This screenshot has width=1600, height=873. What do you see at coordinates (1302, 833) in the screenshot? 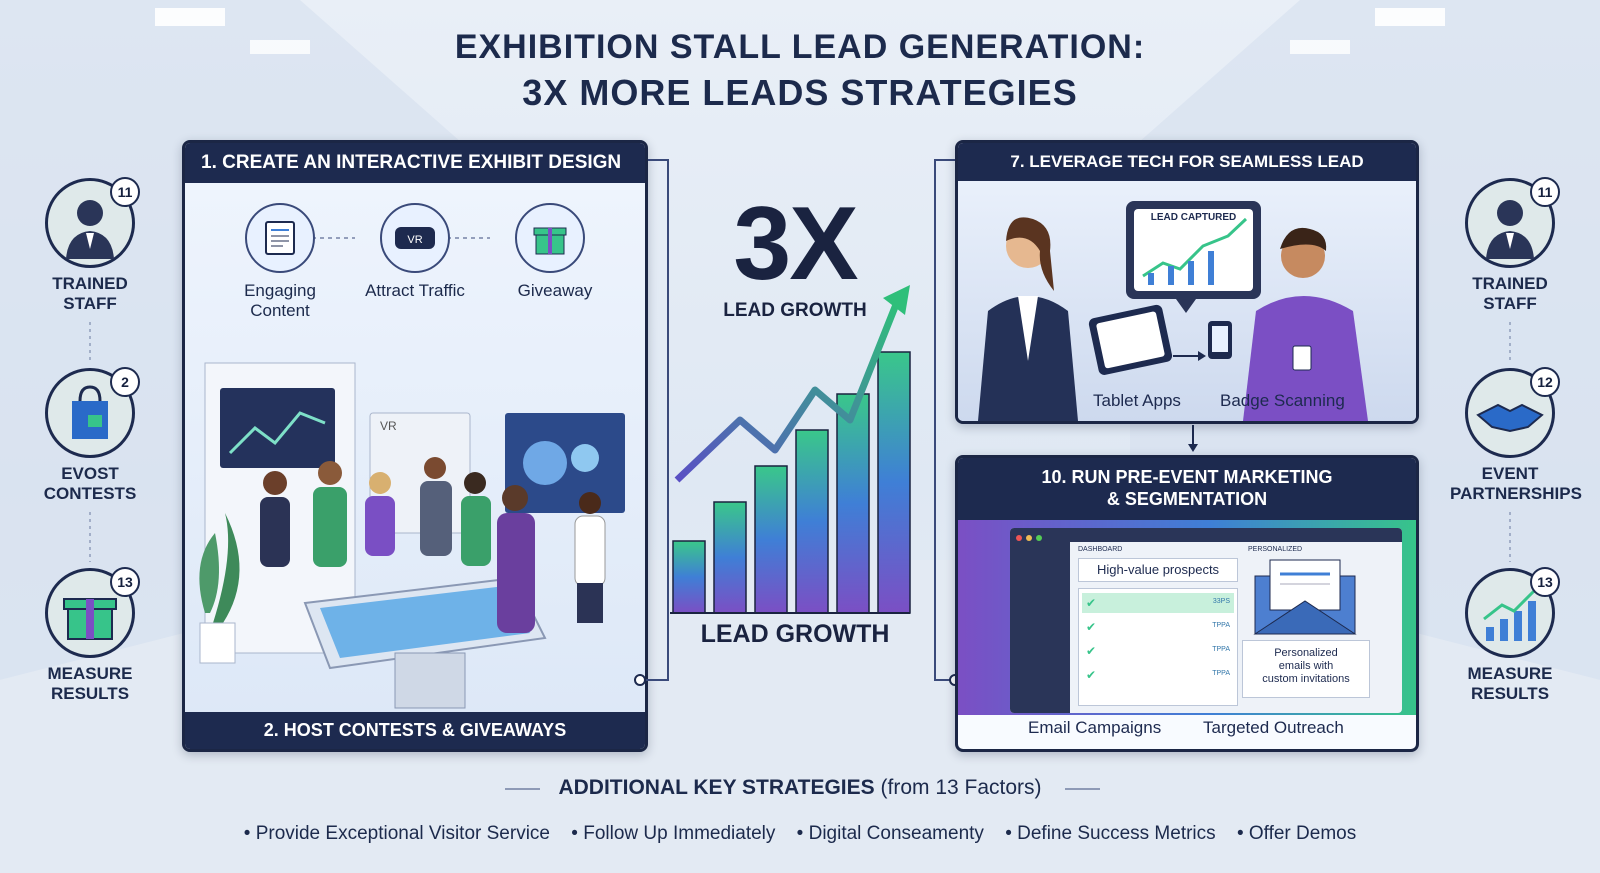
I see `strategy-item: Offer Demos` at bounding box center [1302, 833].